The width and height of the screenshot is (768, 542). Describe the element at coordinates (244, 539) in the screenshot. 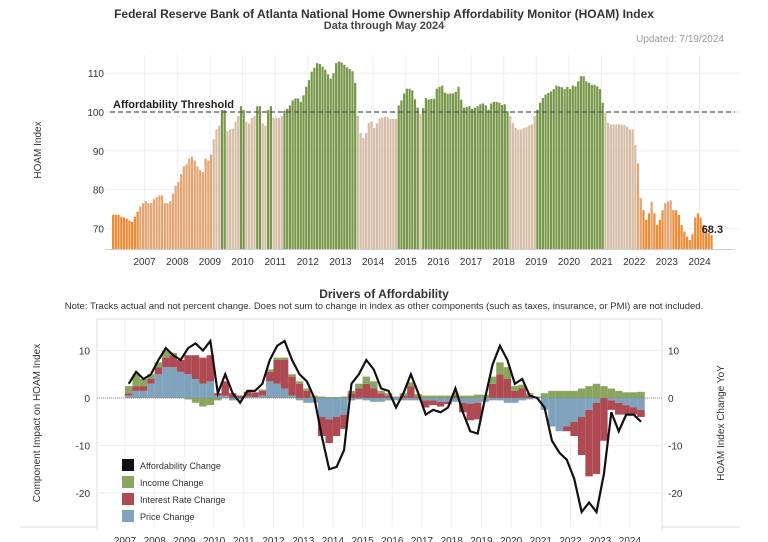

I see `x-tick-label: 2011` at that location.